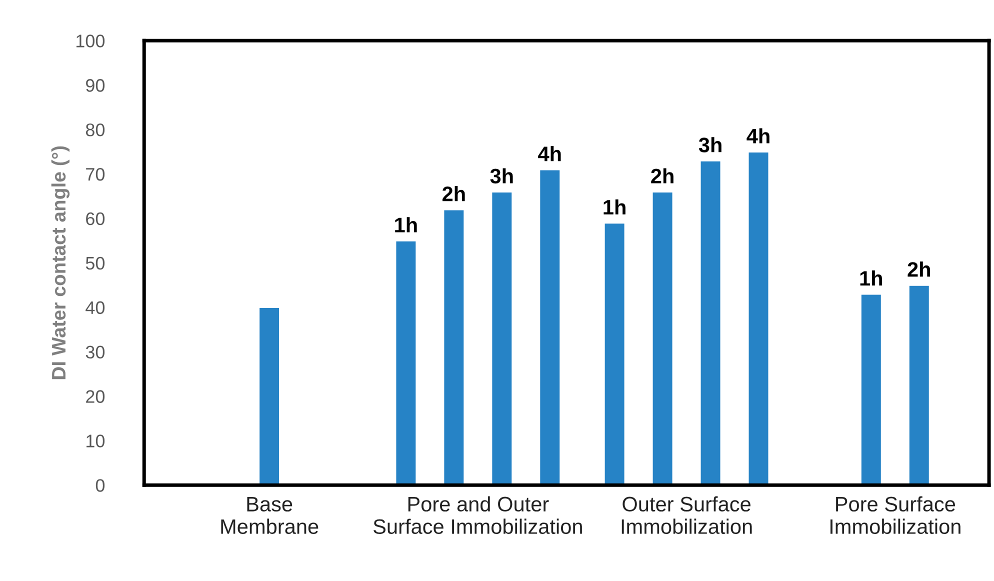 This screenshot has height=581, width=994. Describe the element at coordinates (95, 307) in the screenshot. I see `y-tick-label: 40` at that location.